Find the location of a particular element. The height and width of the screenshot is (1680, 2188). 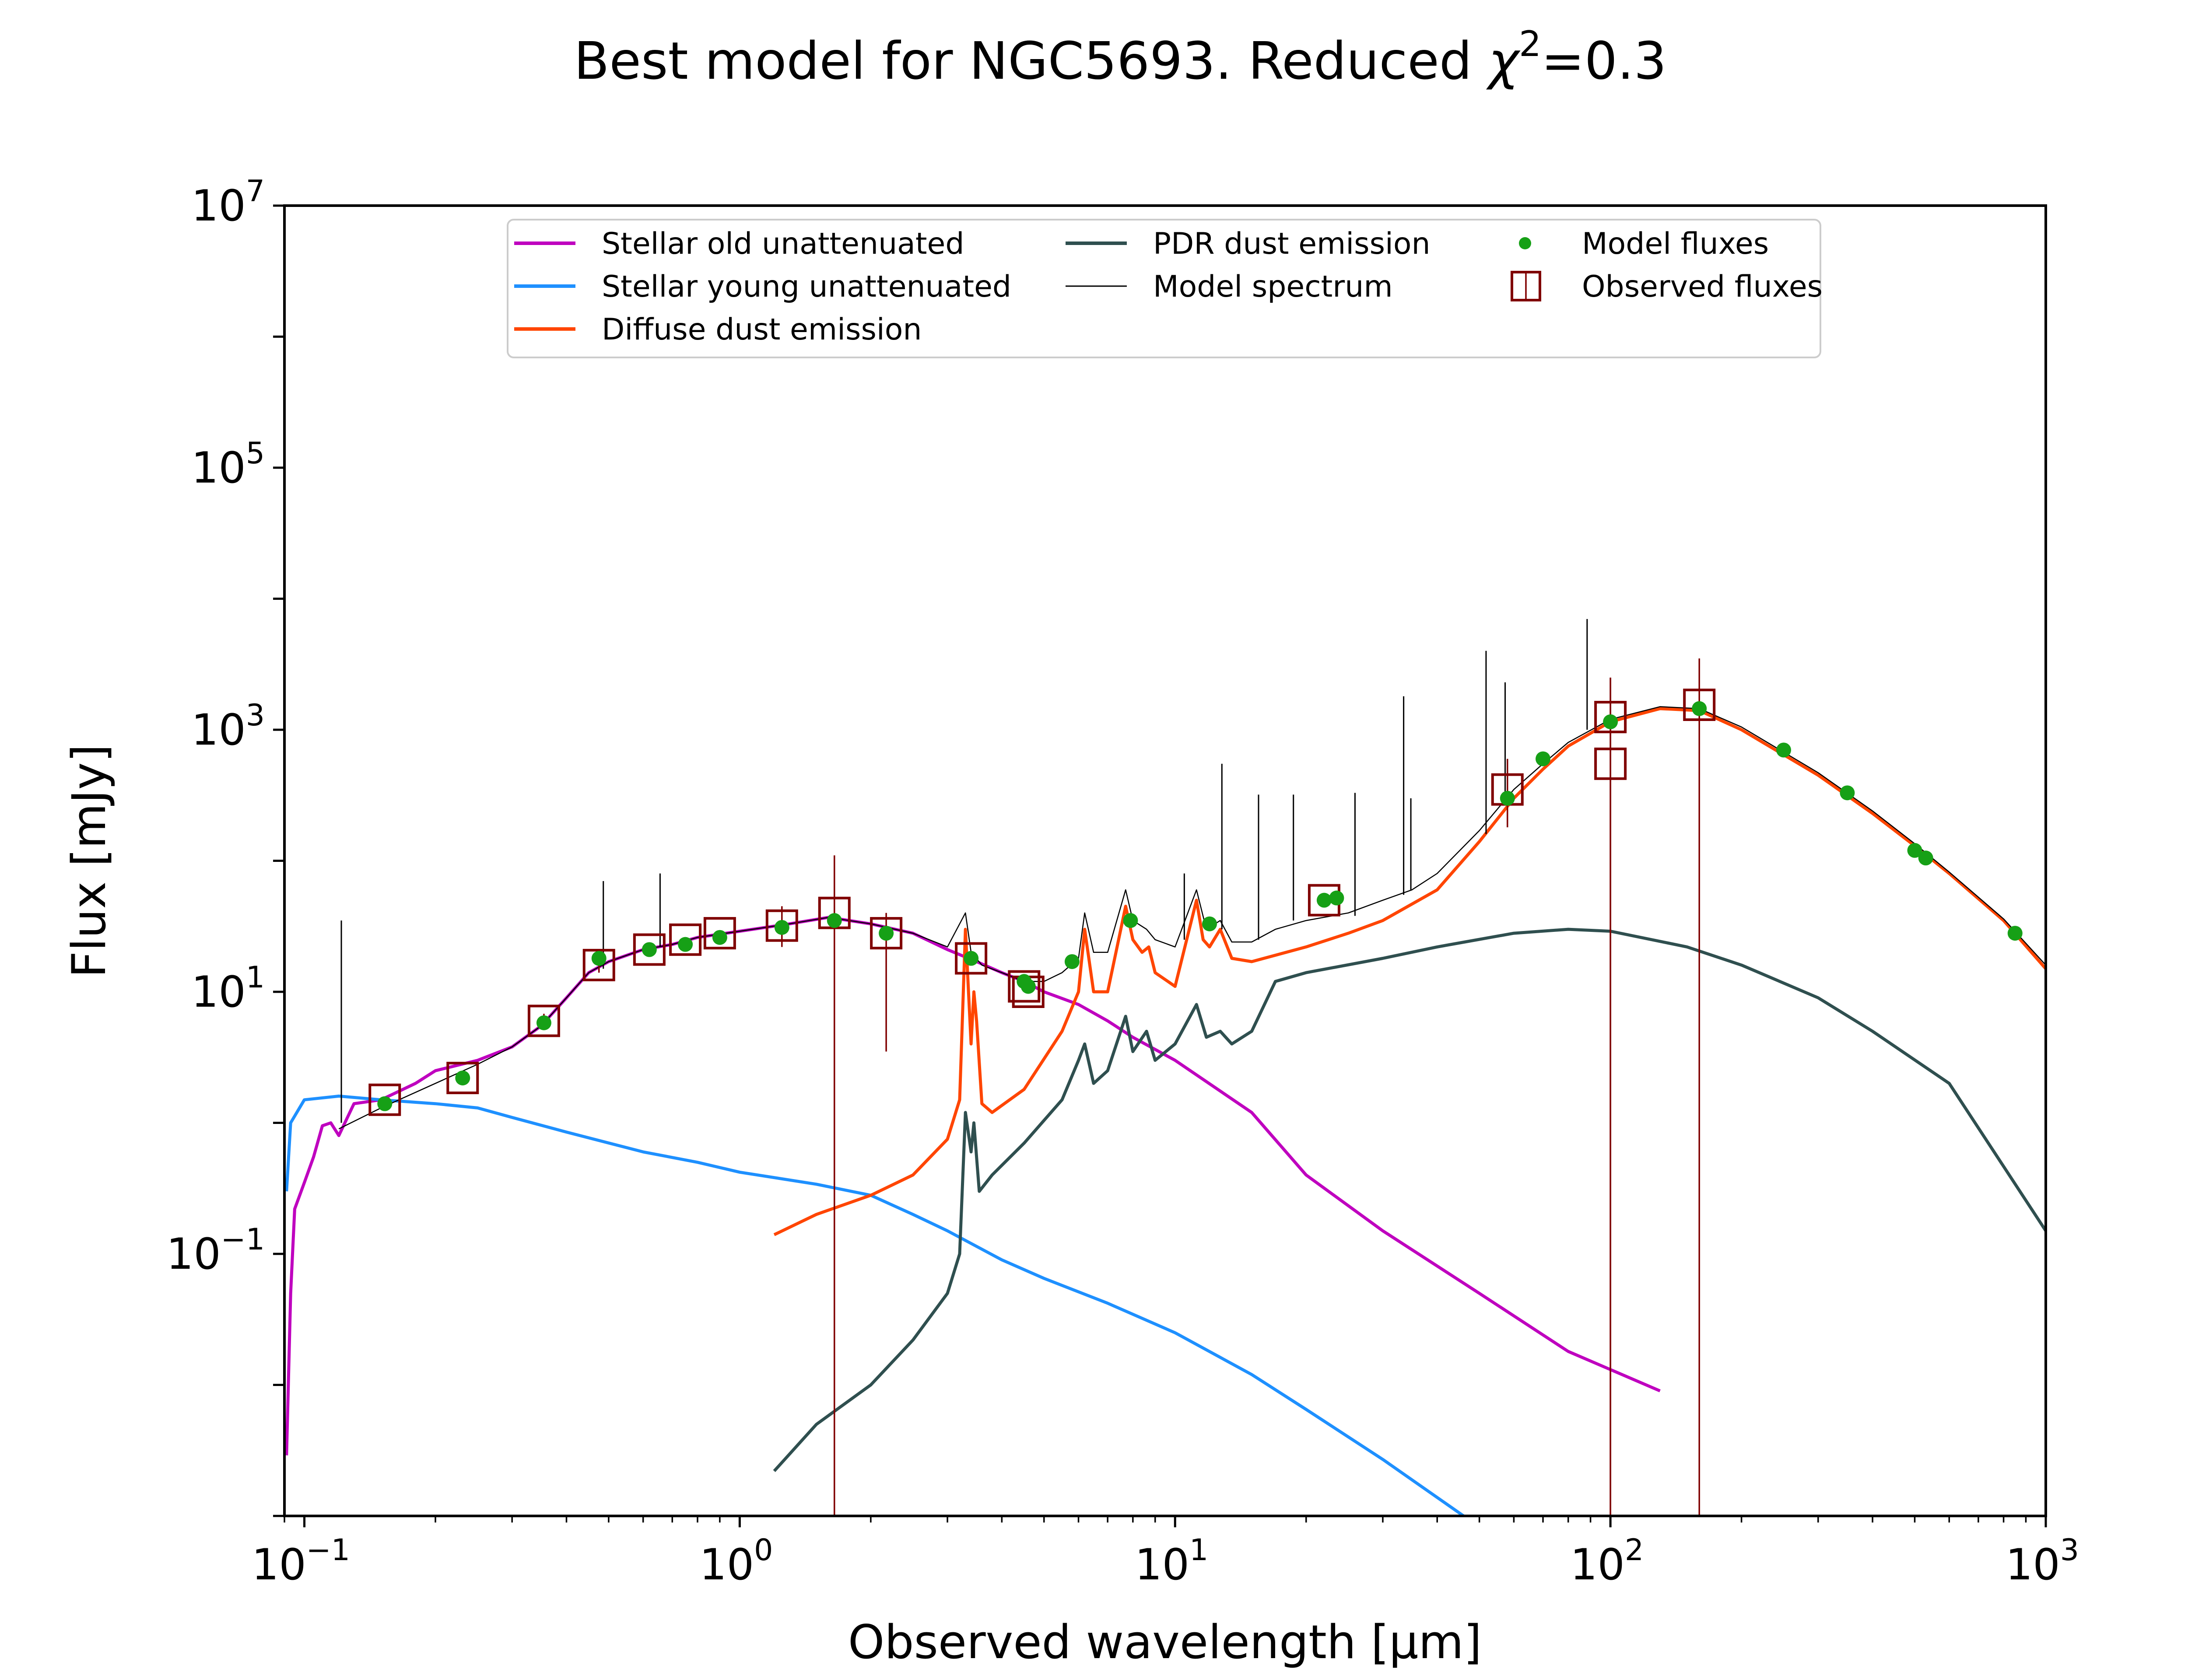

legend-box is located at coordinates (1164, 288).